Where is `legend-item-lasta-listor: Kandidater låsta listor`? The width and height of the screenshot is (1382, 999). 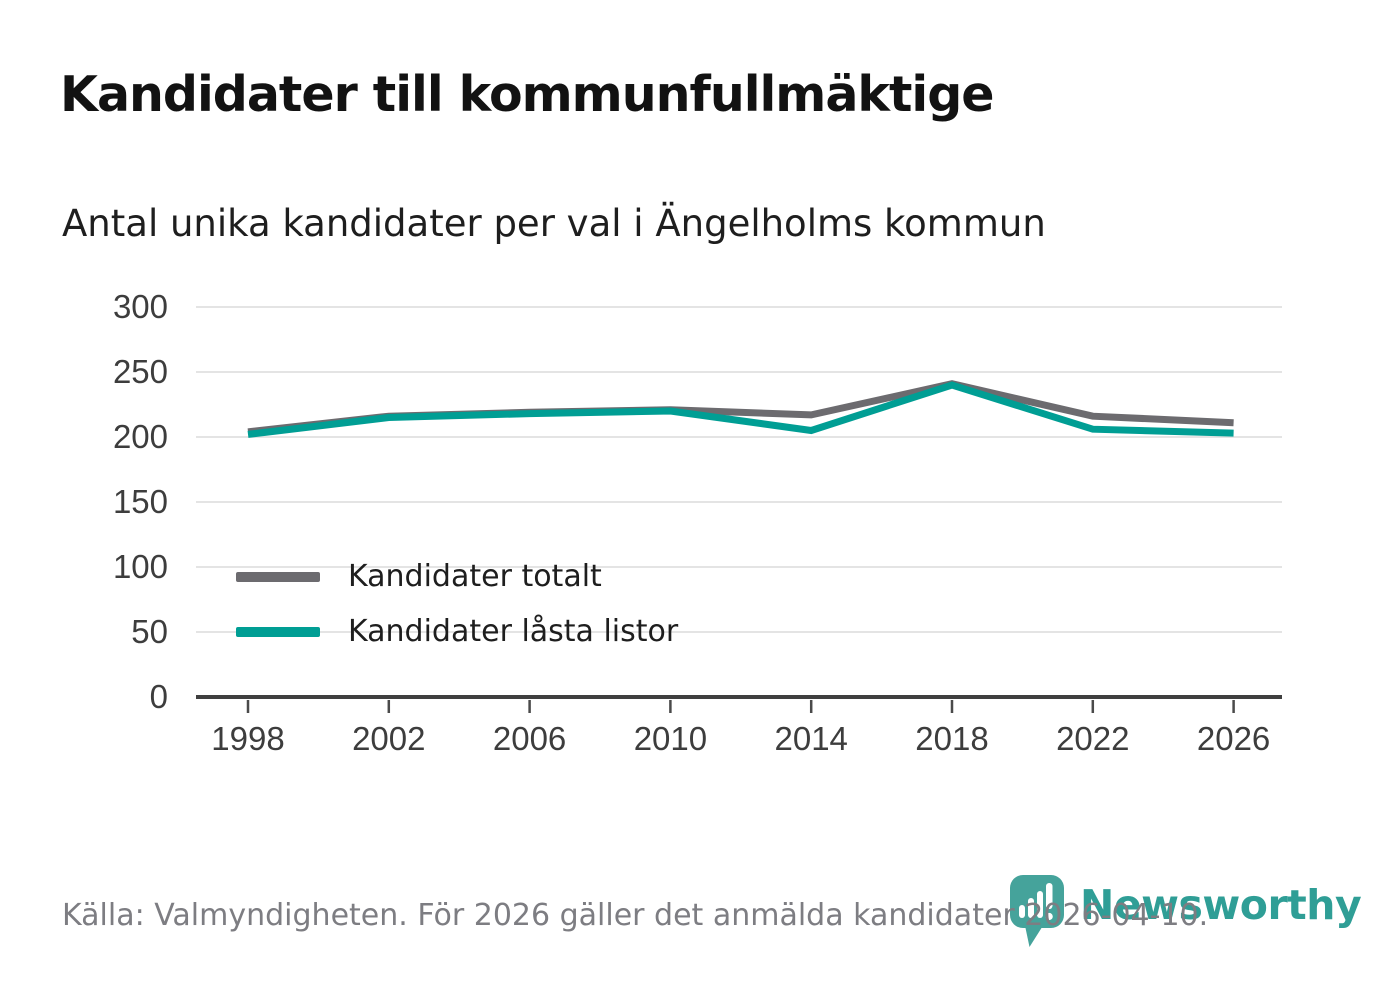
legend-item-lasta-listor: Kandidater låsta listor is located at coordinates (457, 632).